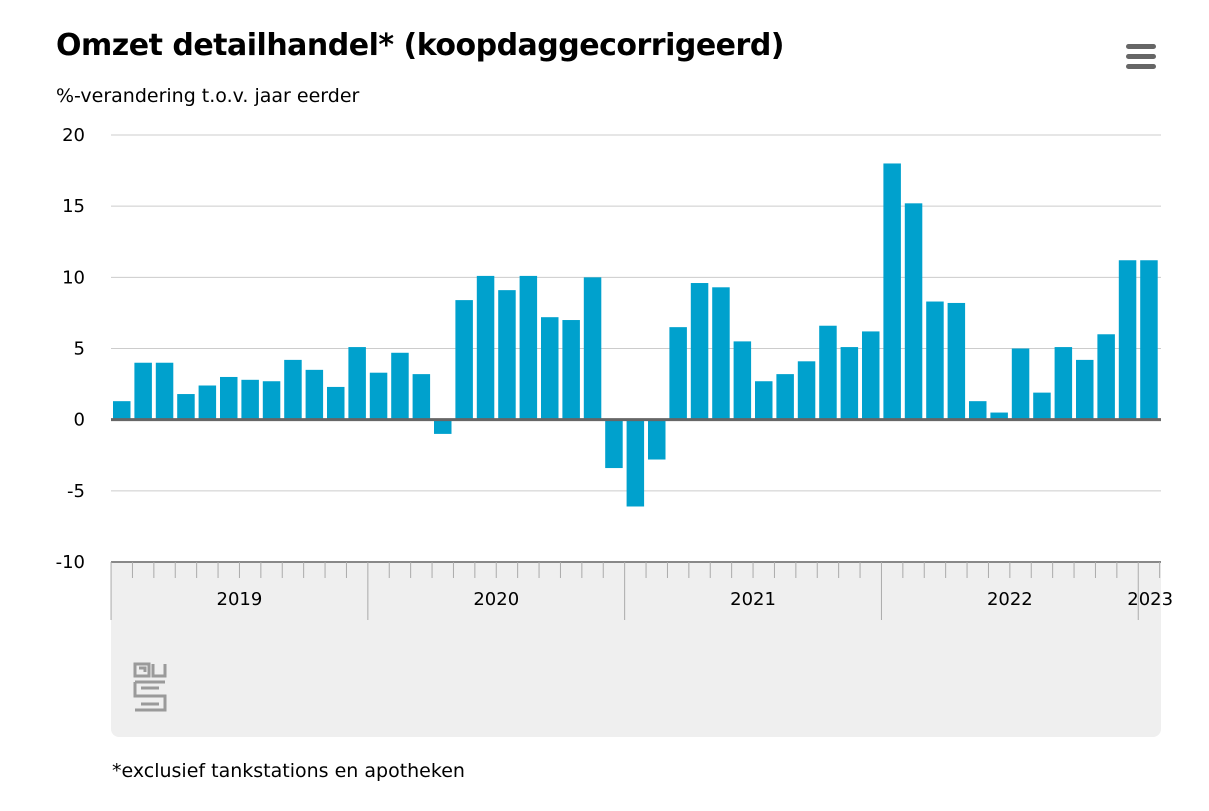 The width and height of the screenshot is (1209, 811). Describe the element at coordinates (73, 206) in the screenshot. I see `y-tick-label: 15` at that location.